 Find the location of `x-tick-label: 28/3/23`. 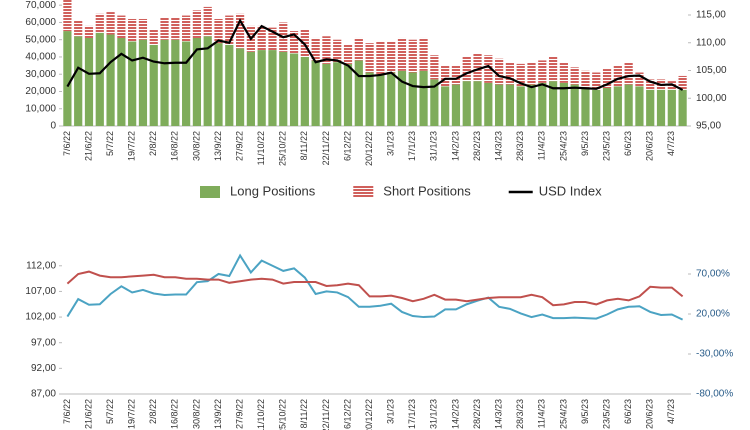

x-tick-label: 28/3/23 is located at coordinates (520, 414).